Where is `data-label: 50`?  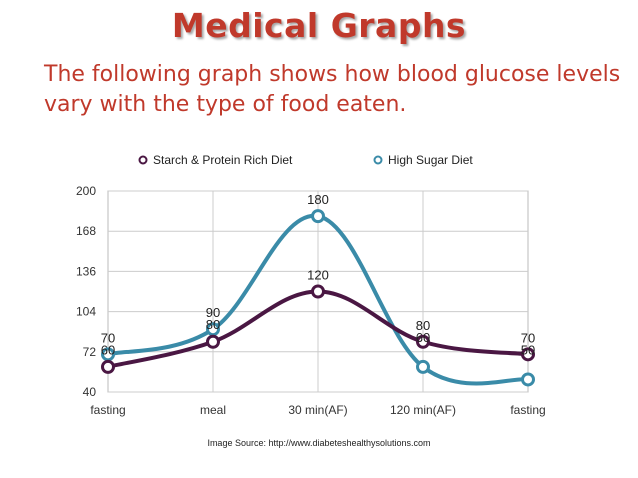 data-label: 50 is located at coordinates (528, 349).